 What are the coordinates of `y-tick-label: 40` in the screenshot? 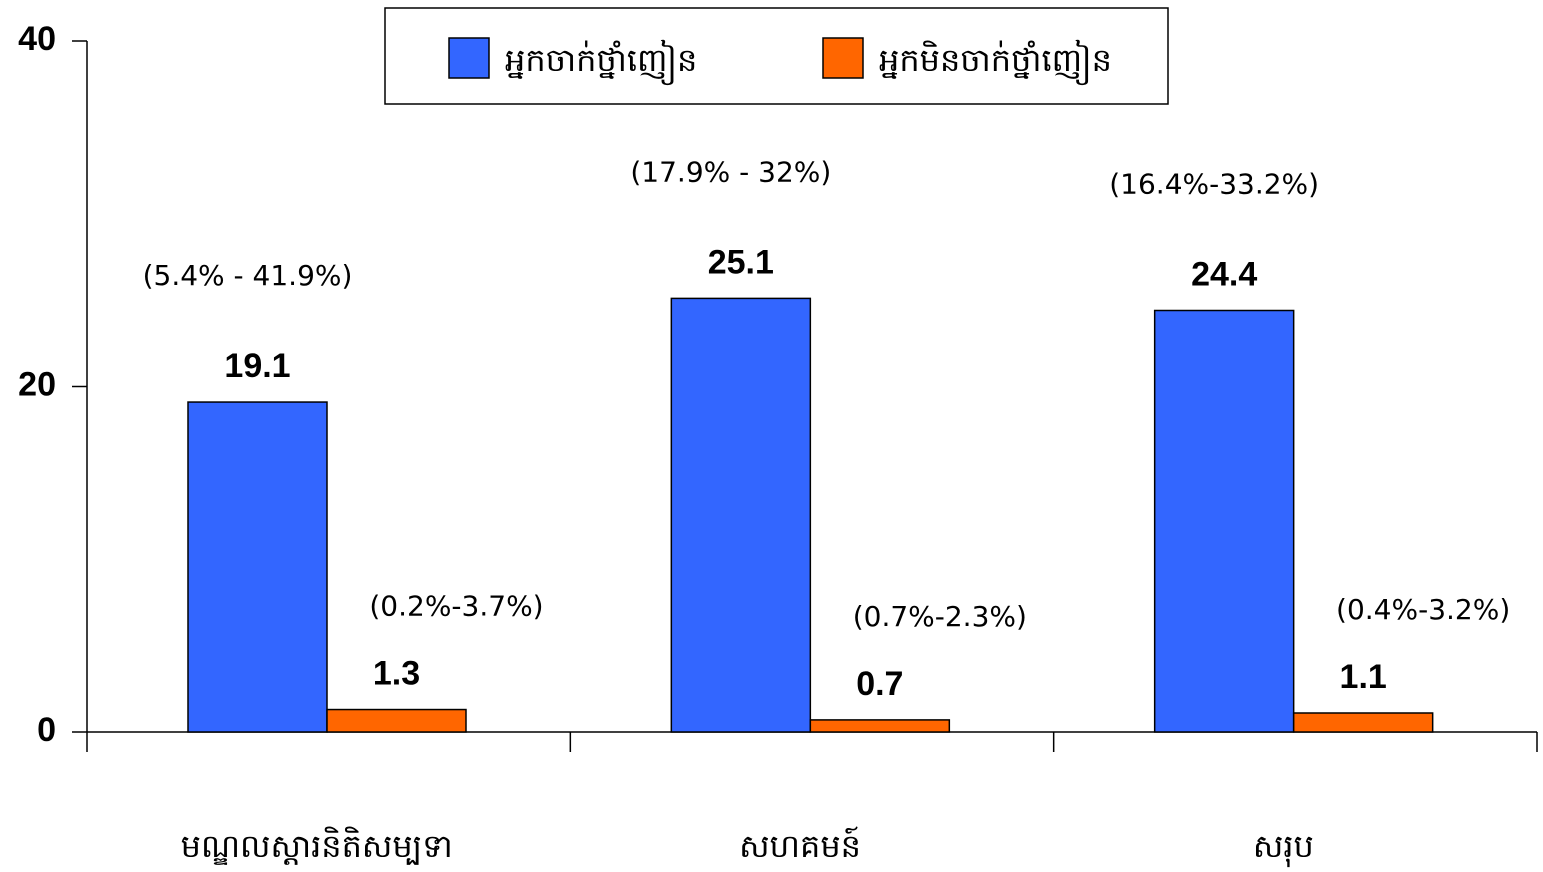 It's located at (37, 39).